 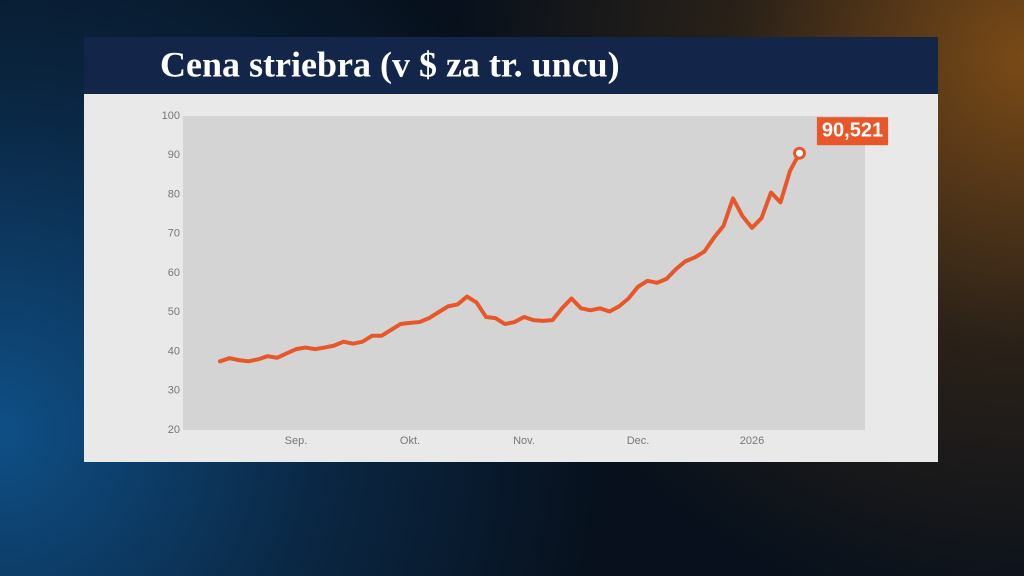 What do you see at coordinates (410, 441) in the screenshot?
I see `x-tick-label: Okt.` at bounding box center [410, 441].